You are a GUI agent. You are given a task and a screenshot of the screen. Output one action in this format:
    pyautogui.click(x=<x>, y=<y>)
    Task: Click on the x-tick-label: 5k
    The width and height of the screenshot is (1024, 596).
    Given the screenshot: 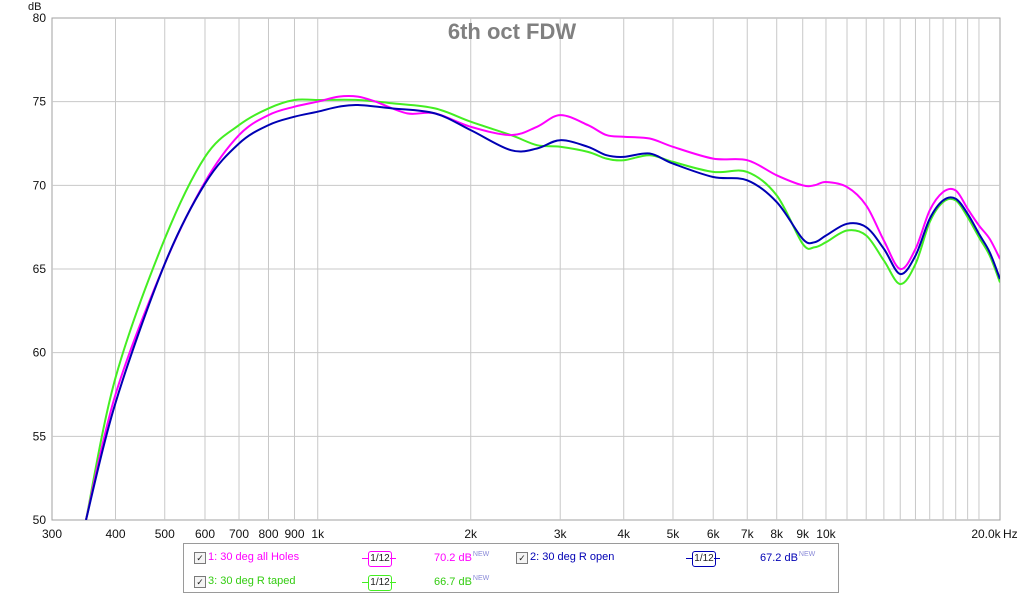 What is the action you would take?
    pyautogui.click(x=674, y=534)
    